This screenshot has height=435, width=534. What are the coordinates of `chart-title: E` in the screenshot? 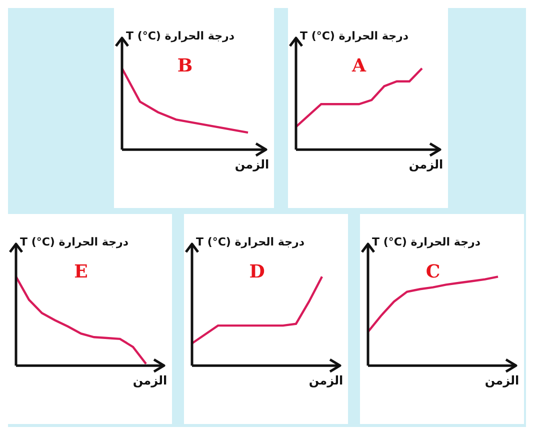 It's located at (81, 272).